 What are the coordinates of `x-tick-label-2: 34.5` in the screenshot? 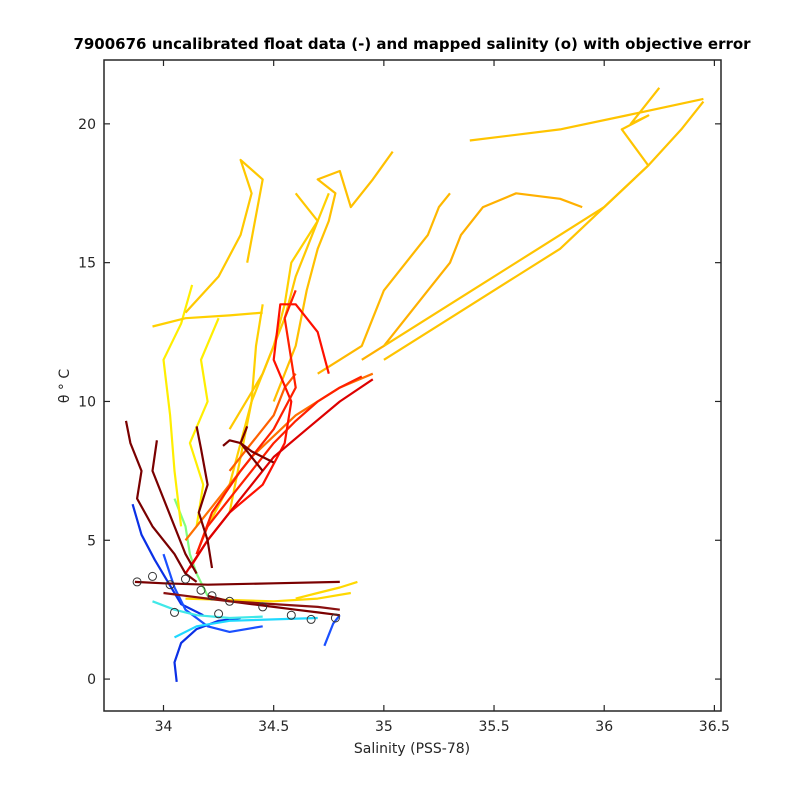 It's located at (273, 727).